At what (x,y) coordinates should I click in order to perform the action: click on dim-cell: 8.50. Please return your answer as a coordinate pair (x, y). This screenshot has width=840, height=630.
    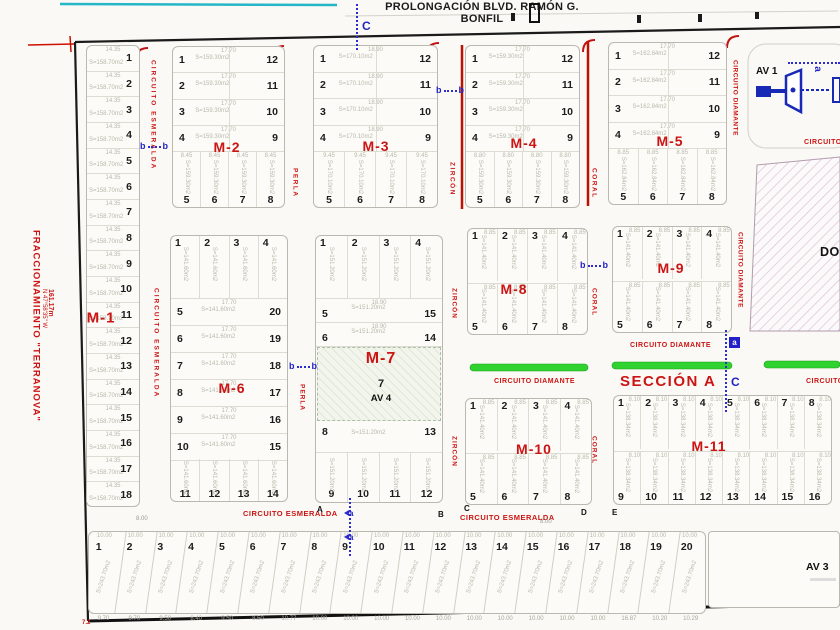
    Looking at the image, I should click on (258, 620).